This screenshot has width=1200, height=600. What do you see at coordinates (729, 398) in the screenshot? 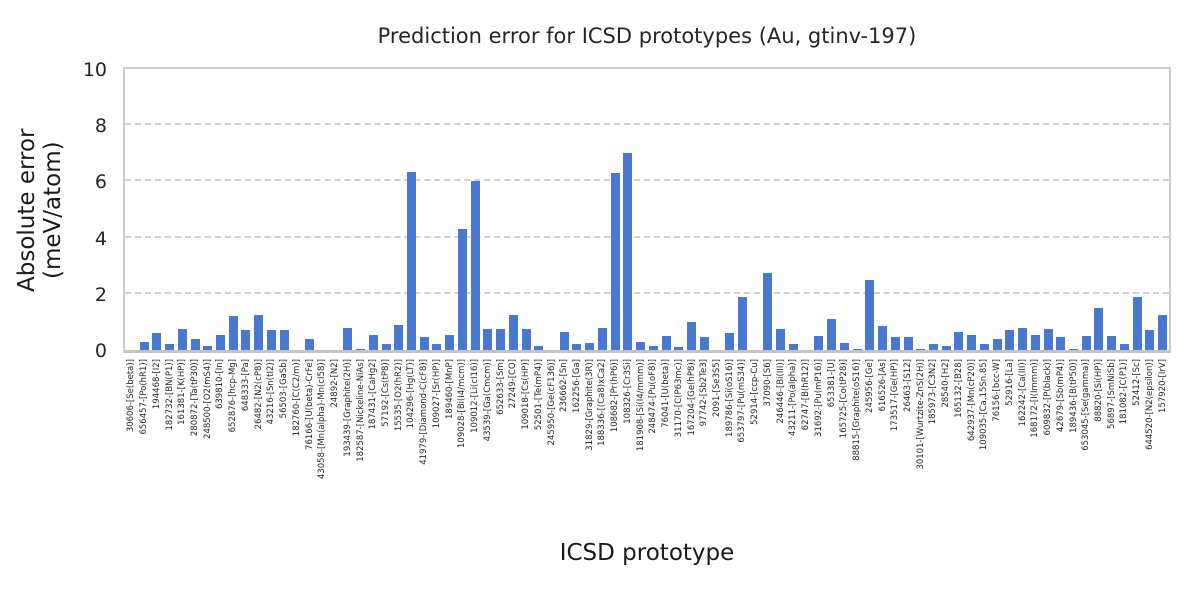
I see `x-tick-label: 189786-[Si(oS16)]` at bounding box center [729, 398].